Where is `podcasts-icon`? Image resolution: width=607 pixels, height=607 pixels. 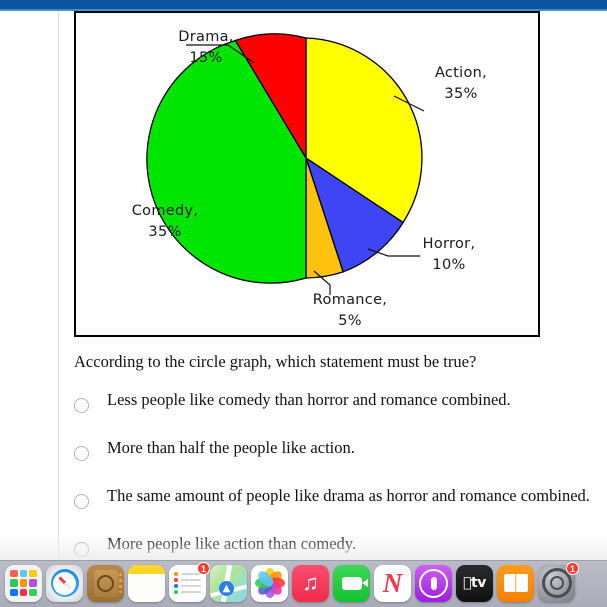
podcasts-icon is located at coordinates (433, 583).